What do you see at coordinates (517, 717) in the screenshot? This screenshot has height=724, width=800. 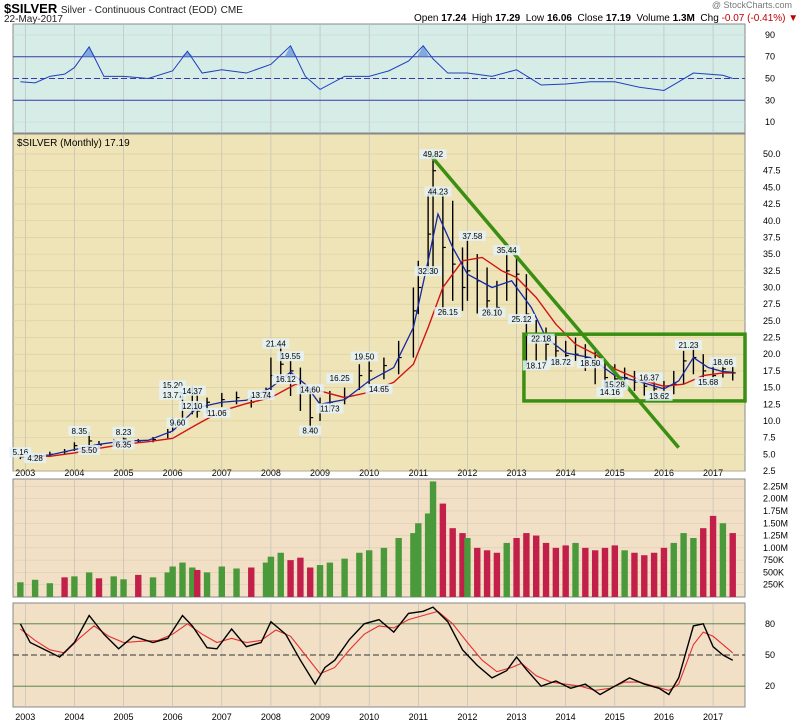 I see `x-tick-label-bottom: 2013` at bounding box center [517, 717].